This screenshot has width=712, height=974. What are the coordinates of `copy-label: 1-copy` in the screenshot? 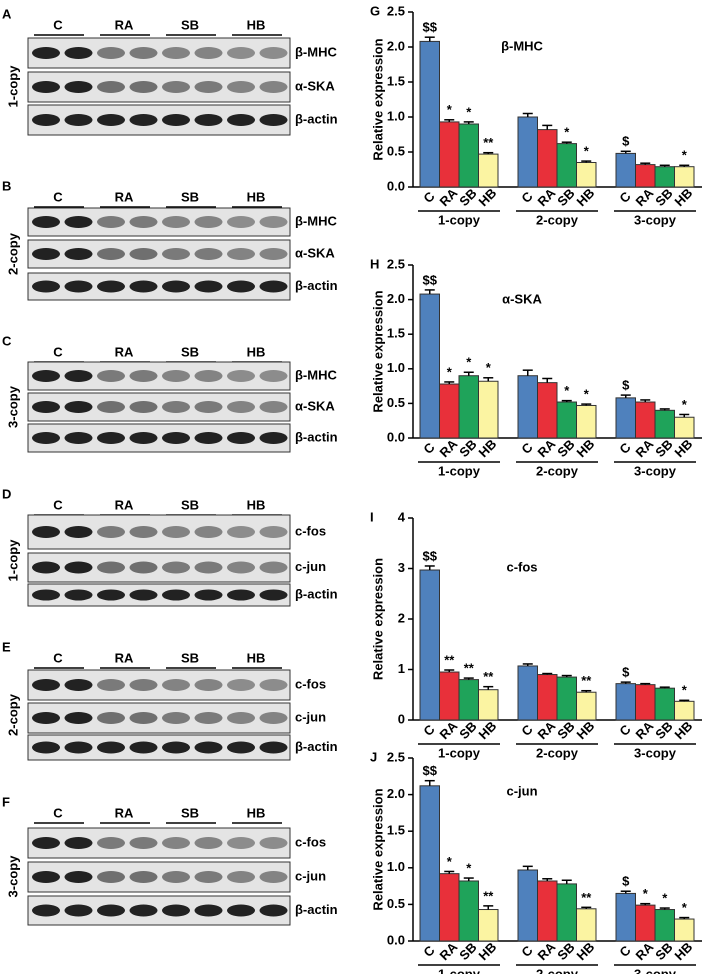 It's located at (12, 86).